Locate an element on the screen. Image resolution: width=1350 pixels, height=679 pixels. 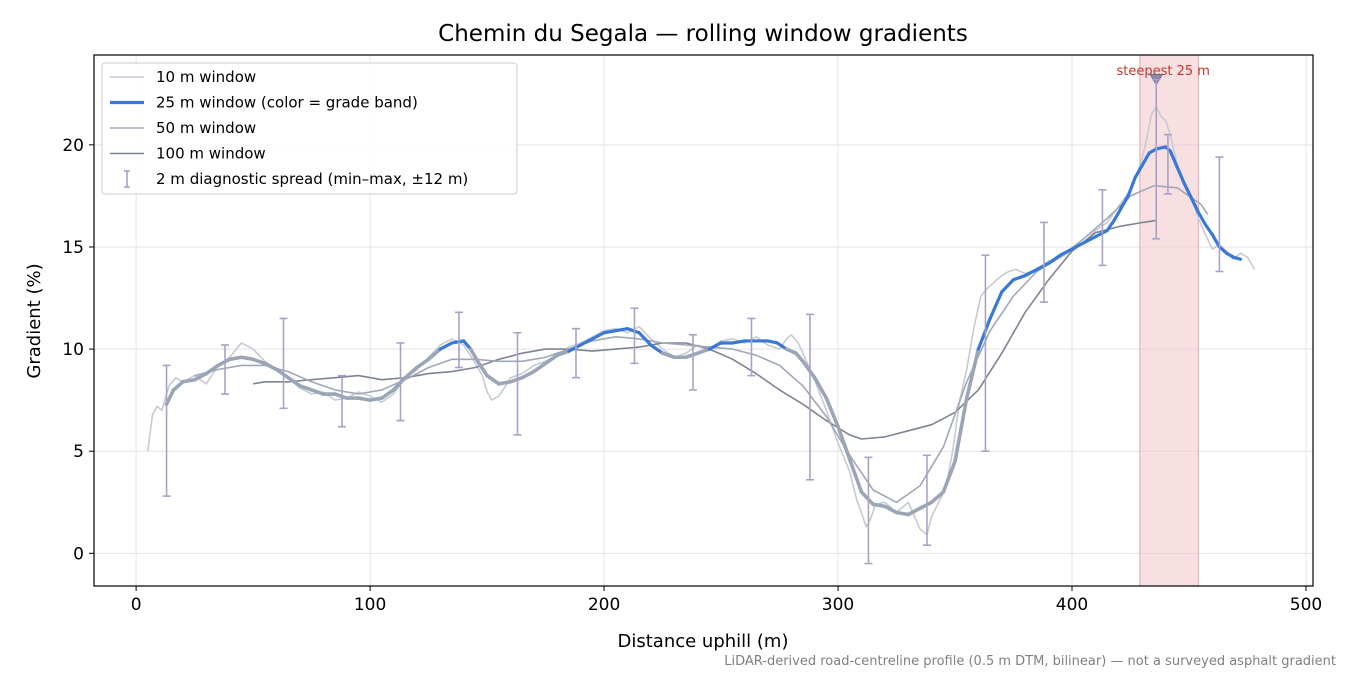
x-tick-label: 0 is located at coordinates (136, 605).